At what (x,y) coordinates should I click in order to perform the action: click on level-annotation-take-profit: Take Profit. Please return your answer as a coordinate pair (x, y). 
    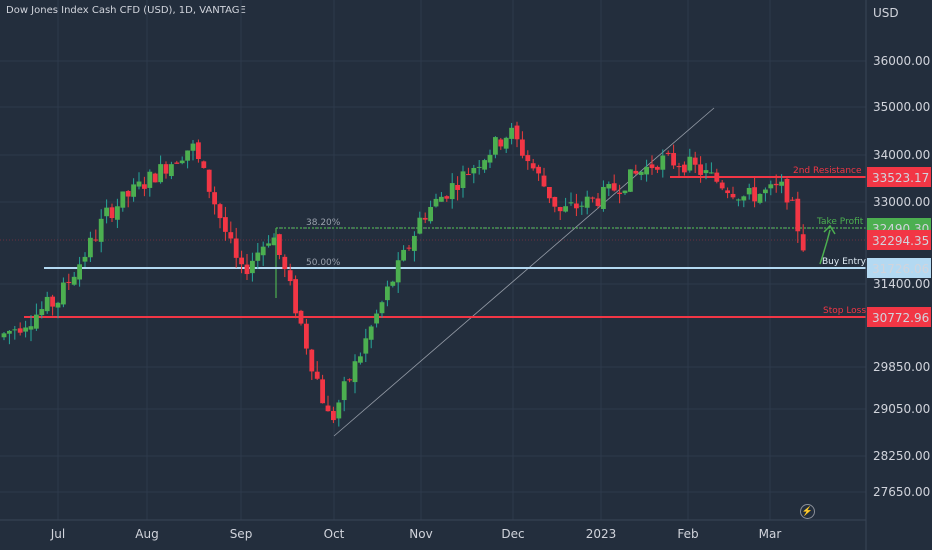
    Looking at the image, I should click on (840, 222).